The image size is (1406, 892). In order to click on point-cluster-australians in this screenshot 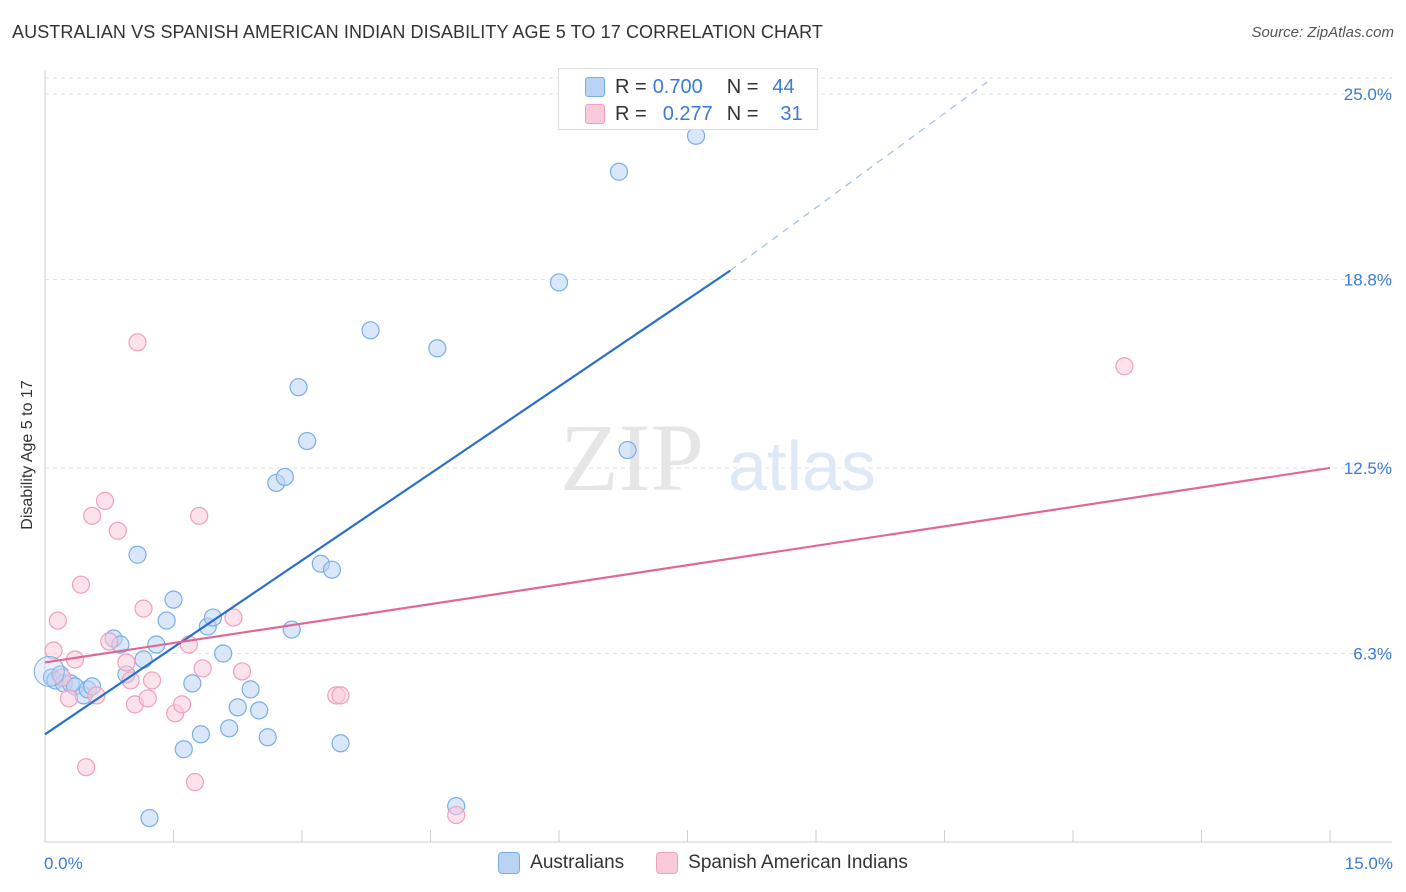, I will do `click(49, 671)`.